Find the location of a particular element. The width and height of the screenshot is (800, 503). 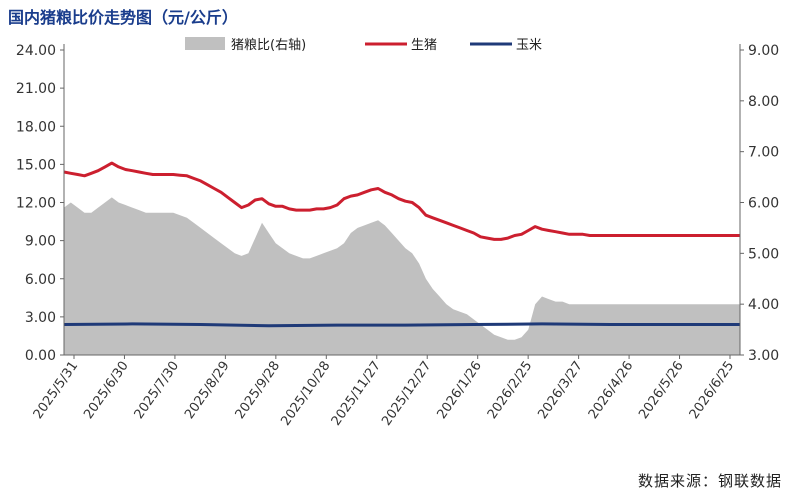

x-tick-label: 2025/10/28 is located at coordinates (305, 394).